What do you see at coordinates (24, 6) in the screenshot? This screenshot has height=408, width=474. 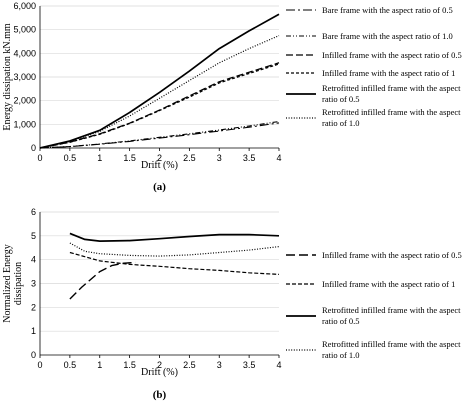 I see `y-tick-label: 6,000` at bounding box center [24, 6].